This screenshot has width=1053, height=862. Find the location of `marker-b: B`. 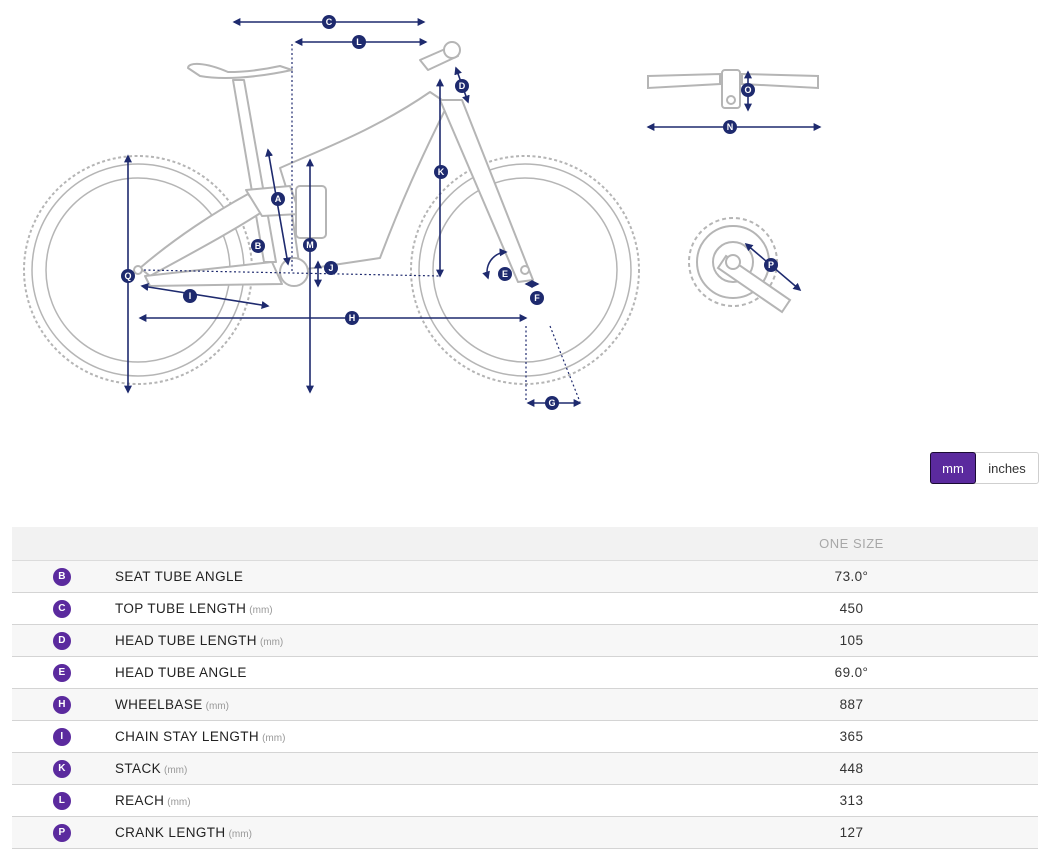

marker-b: B is located at coordinates (258, 246).